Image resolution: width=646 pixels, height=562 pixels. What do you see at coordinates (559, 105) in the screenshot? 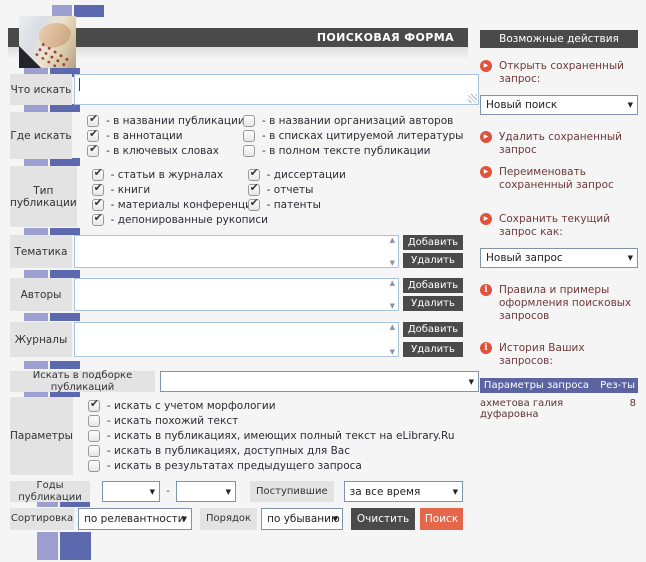
I see `saved-query-select: Новый поиск ▼` at bounding box center [559, 105].